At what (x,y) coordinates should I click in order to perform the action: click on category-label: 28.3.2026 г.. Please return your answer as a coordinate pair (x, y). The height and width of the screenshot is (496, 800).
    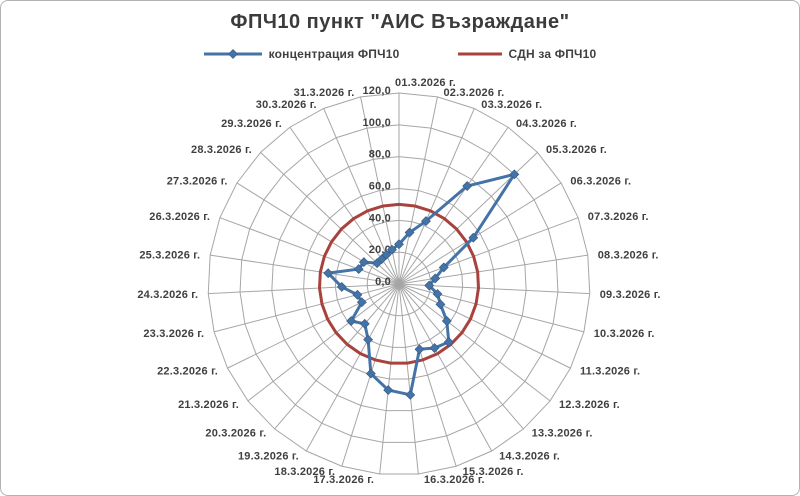
    Looking at the image, I should click on (221, 150).